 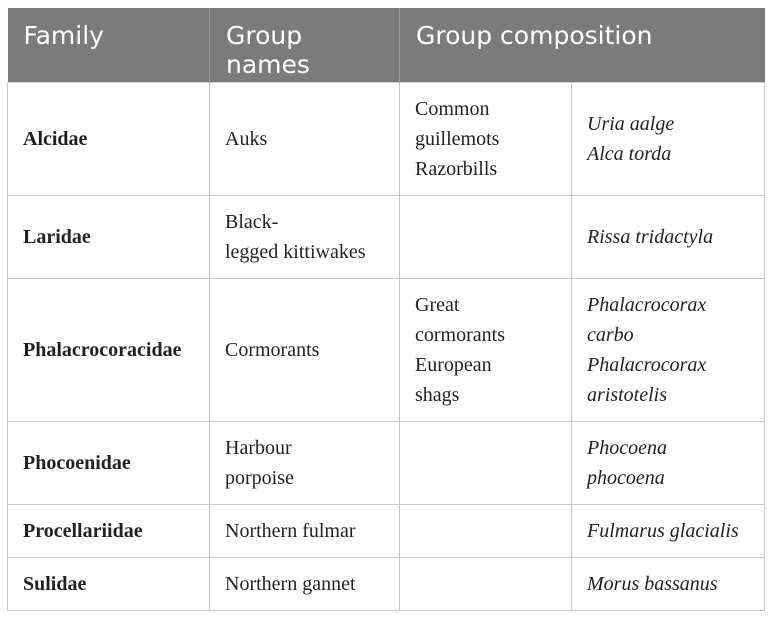 I want to click on composition-line: guillemots, so click(x=457, y=138).